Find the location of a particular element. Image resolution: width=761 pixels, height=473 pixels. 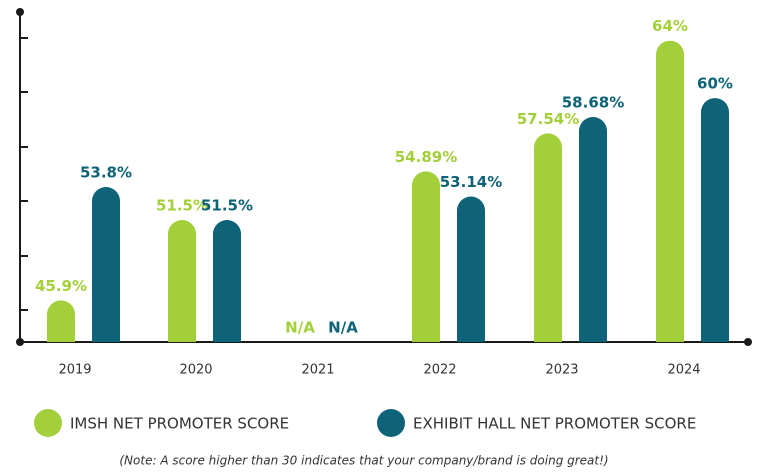

value-label: 60% is located at coordinates (715, 84).